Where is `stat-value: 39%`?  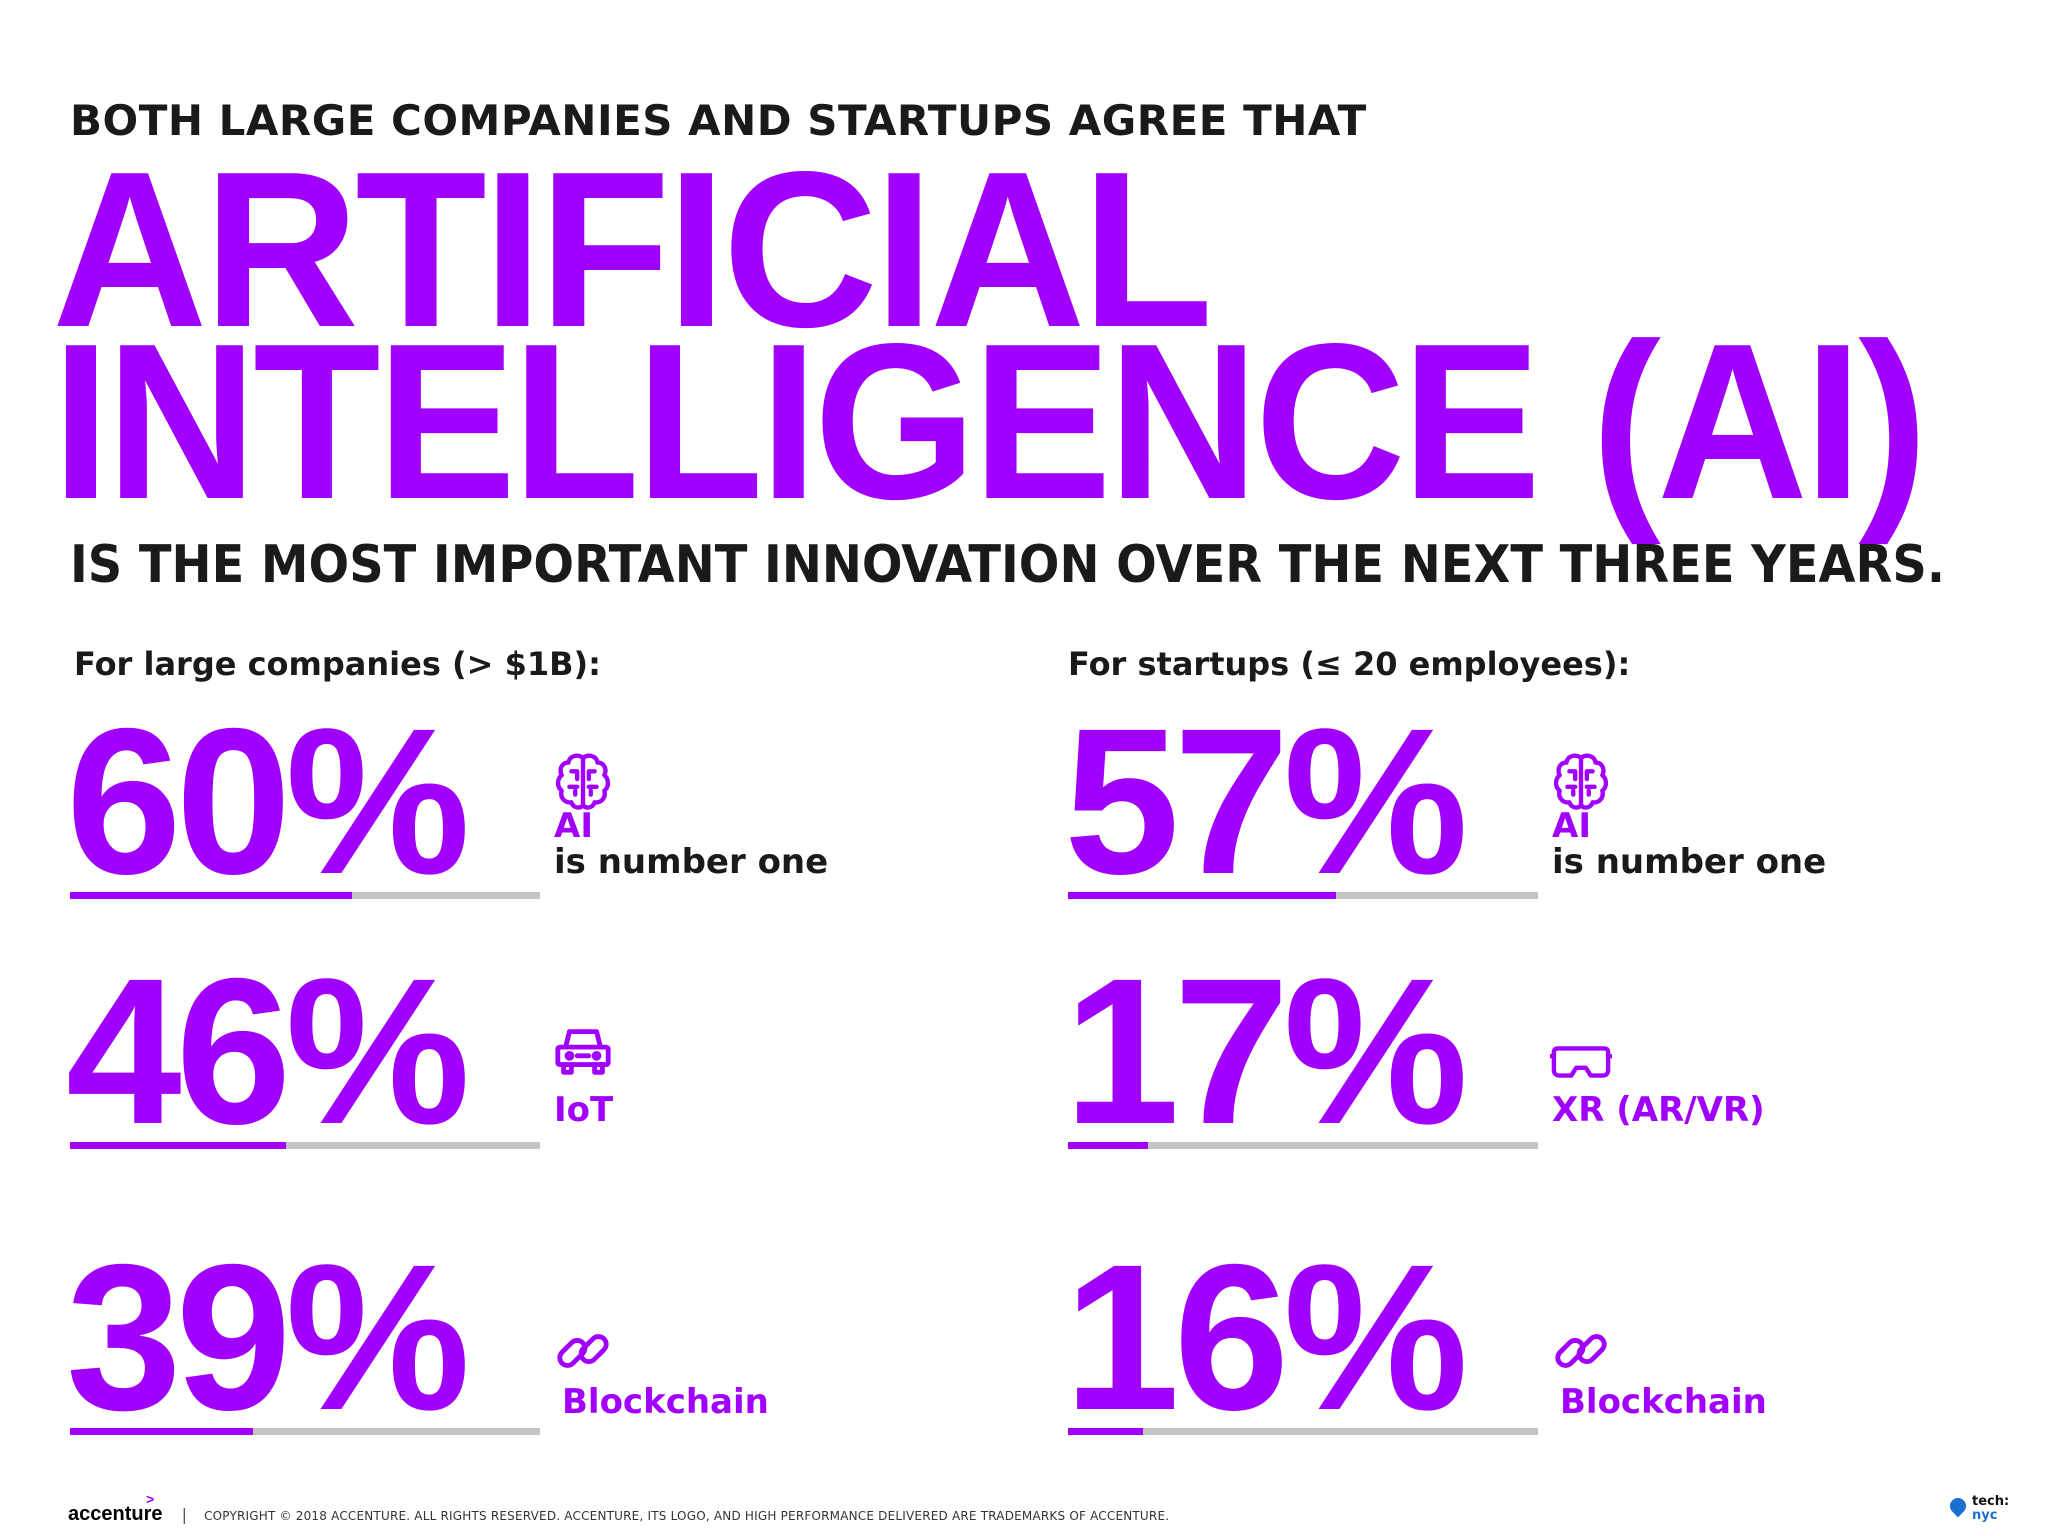
stat-value: 39% is located at coordinates (268, 1338).